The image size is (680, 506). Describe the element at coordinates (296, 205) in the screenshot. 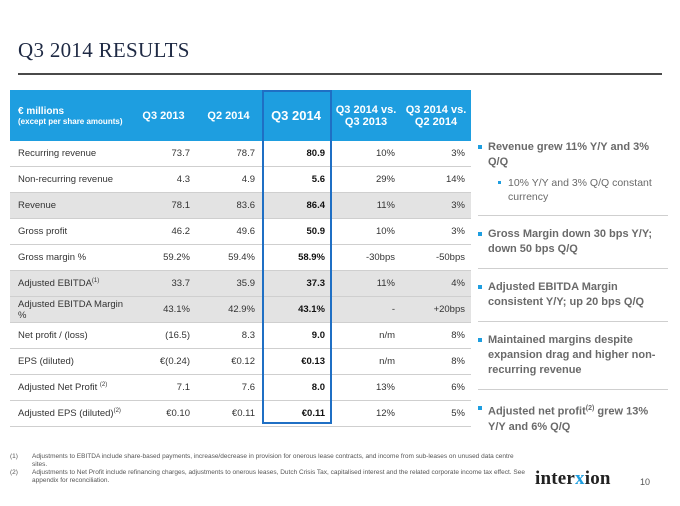

I see `cell-q3-2014: 86.4` at that location.